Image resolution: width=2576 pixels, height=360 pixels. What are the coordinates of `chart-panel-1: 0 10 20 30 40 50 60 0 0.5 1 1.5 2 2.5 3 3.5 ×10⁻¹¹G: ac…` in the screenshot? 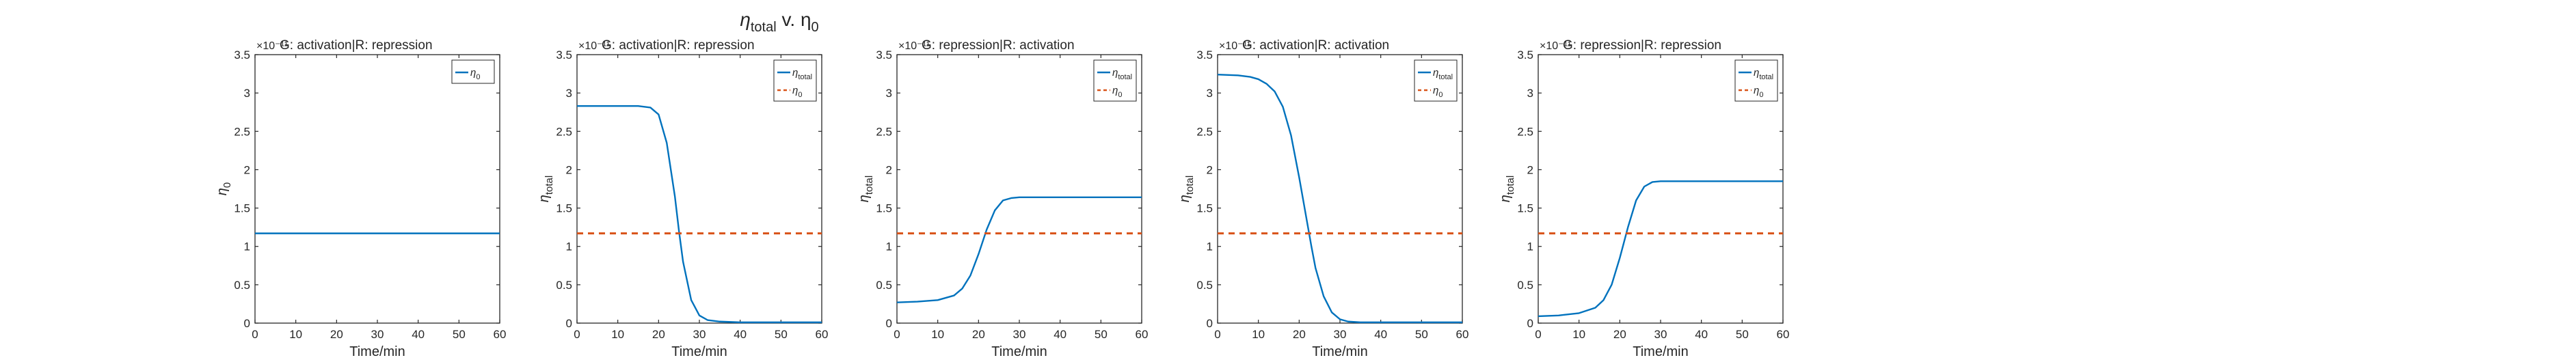 It's located at (360, 198).